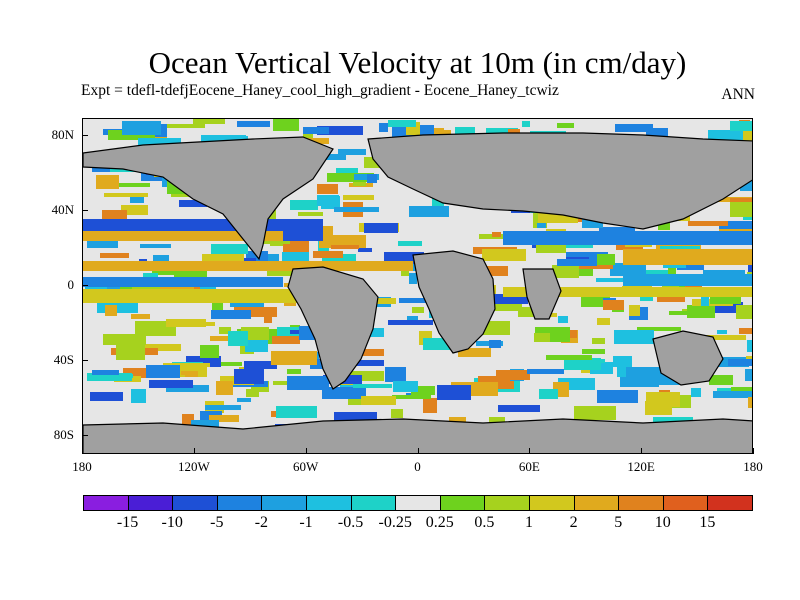  Describe the element at coordinates (62, 134) in the screenshot. I see `latitude-label: 80N` at that location.